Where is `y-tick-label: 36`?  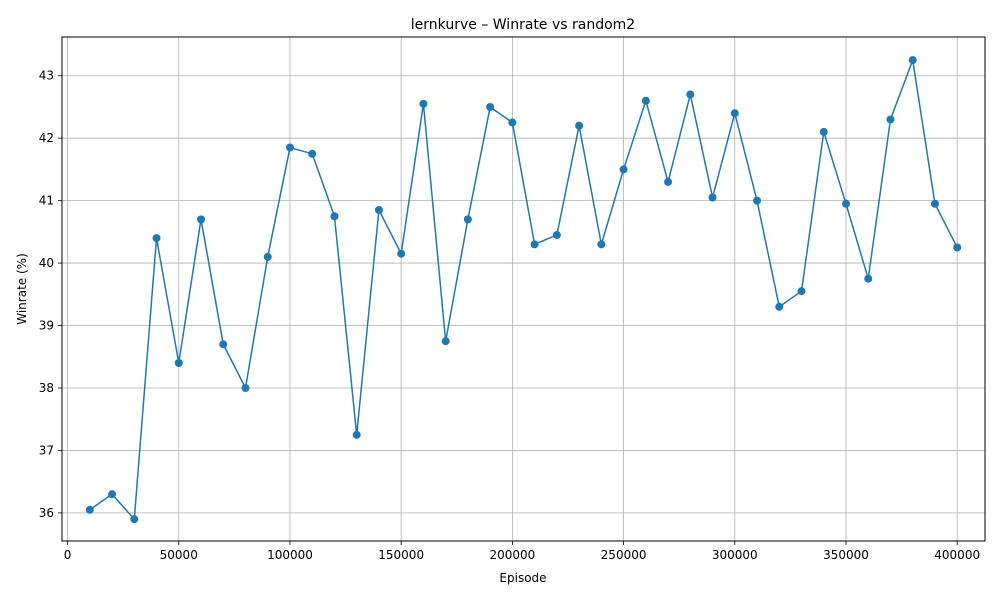
y-tick-label: 36 is located at coordinates (46, 513).